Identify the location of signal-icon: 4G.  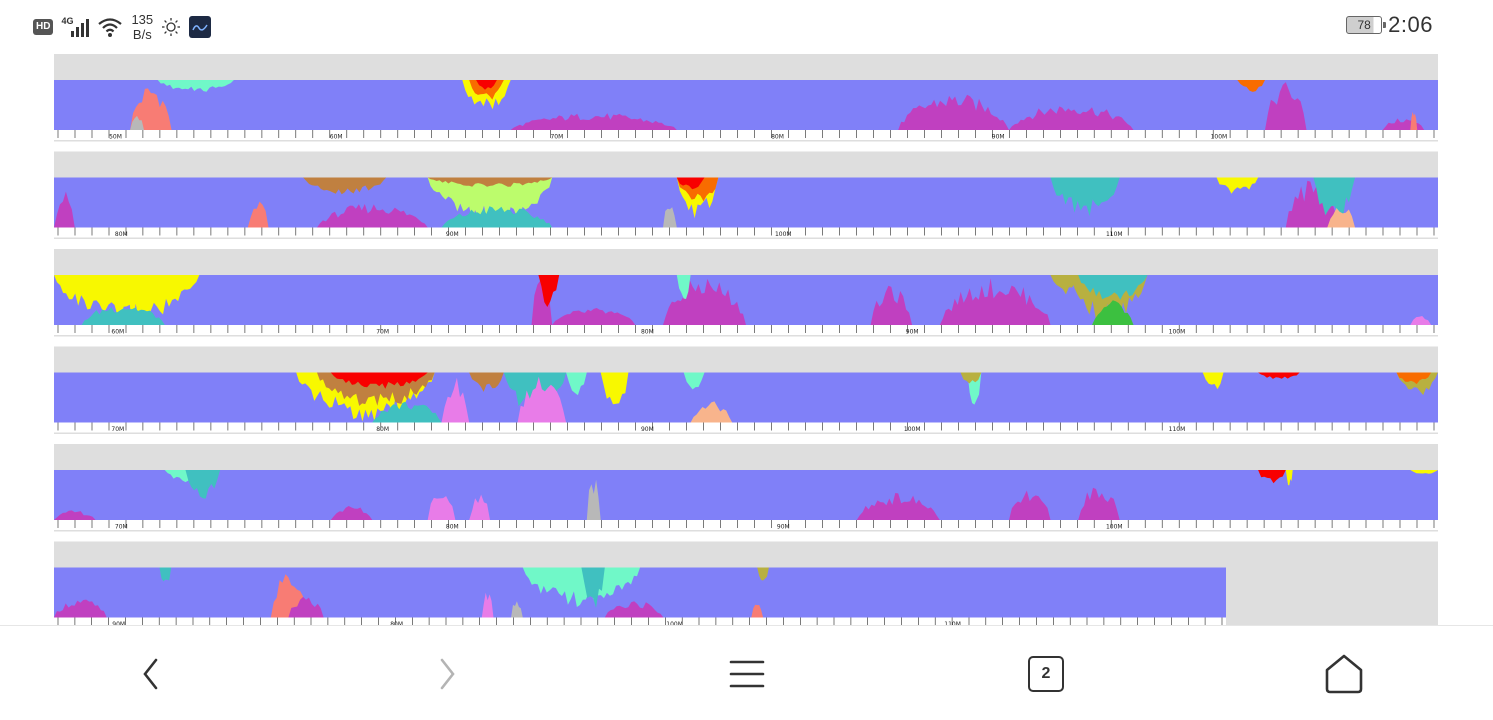
(75, 27).